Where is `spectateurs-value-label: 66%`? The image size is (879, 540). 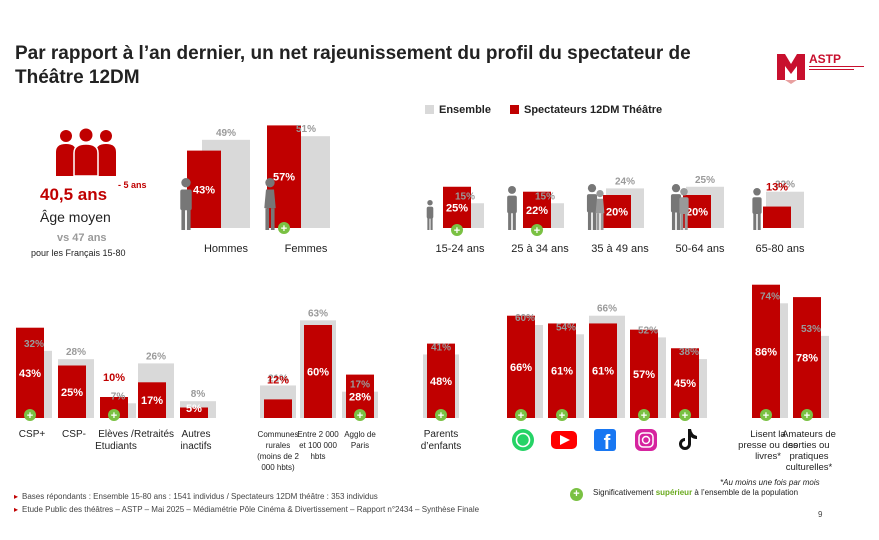 spectateurs-value-label: 66% is located at coordinates (521, 368).